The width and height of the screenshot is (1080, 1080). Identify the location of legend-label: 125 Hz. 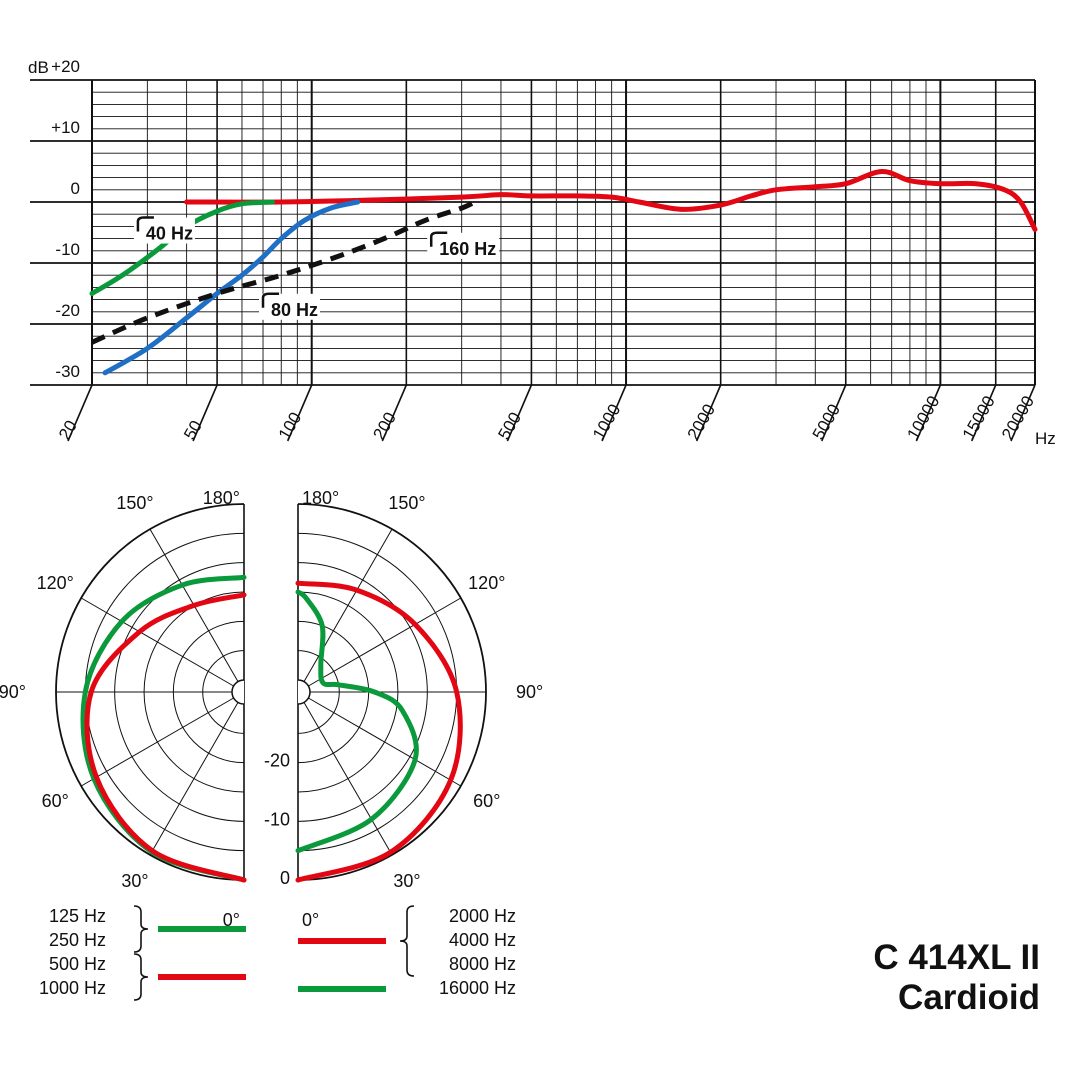
(77, 916).